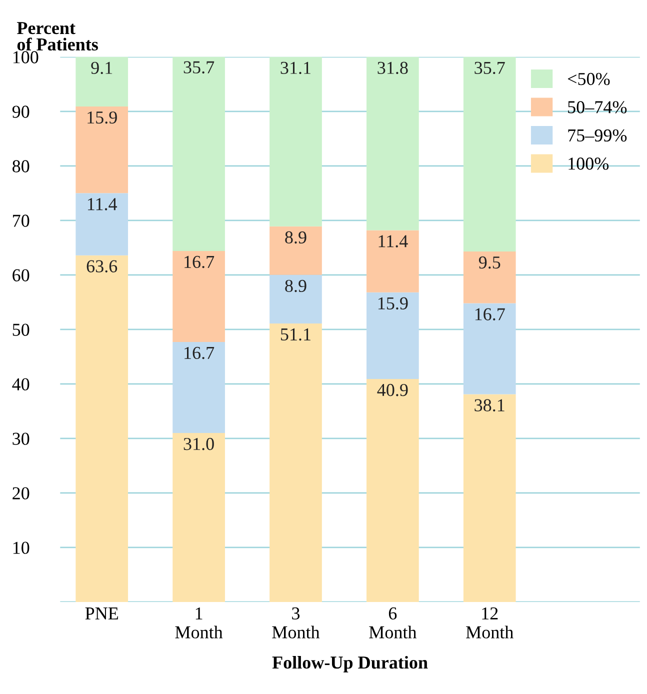 The width and height of the screenshot is (647, 694). What do you see at coordinates (21, 220) in the screenshot?
I see `y-tick-label: 70` at bounding box center [21, 220].